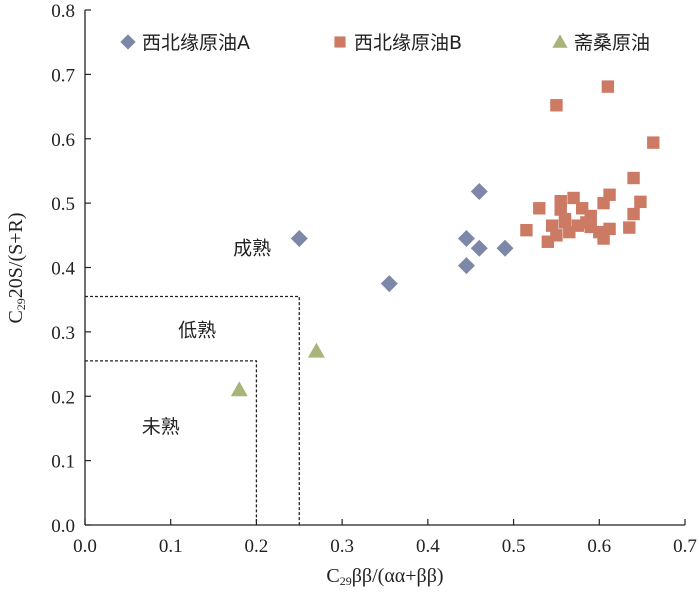  What do you see at coordinates (63, 269) in the screenshot?
I see `y-tick-label: 0.4` at bounding box center [63, 269].